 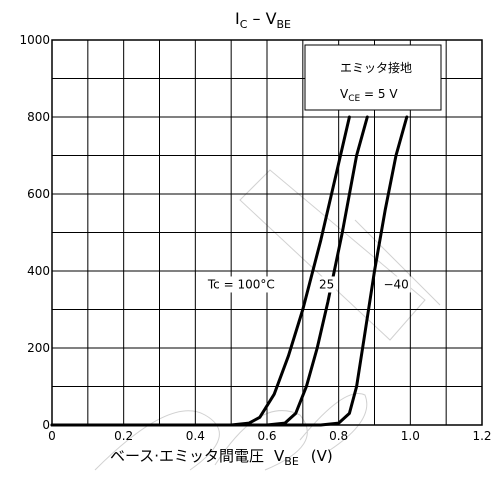 I want to click on y-tick-label: 800, so click(x=38, y=117).